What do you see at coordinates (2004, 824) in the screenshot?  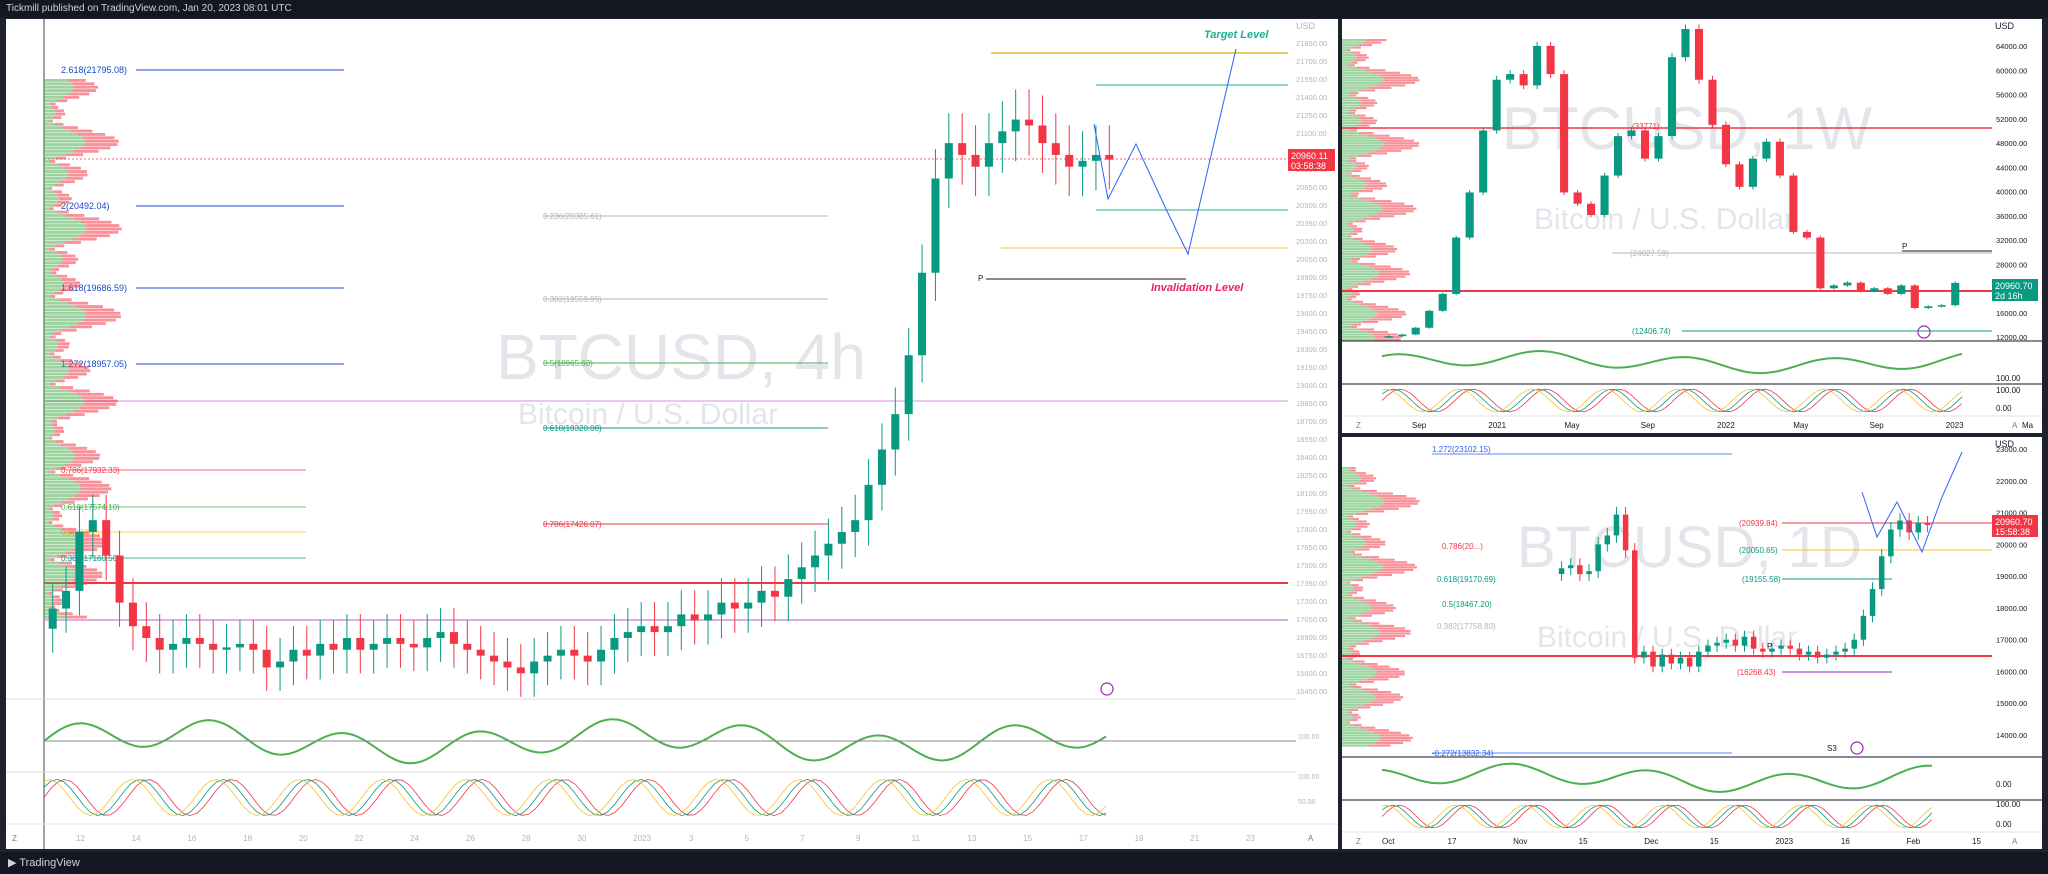 I see `daily-stoch-tick-1: 0.00` at bounding box center [2004, 824].